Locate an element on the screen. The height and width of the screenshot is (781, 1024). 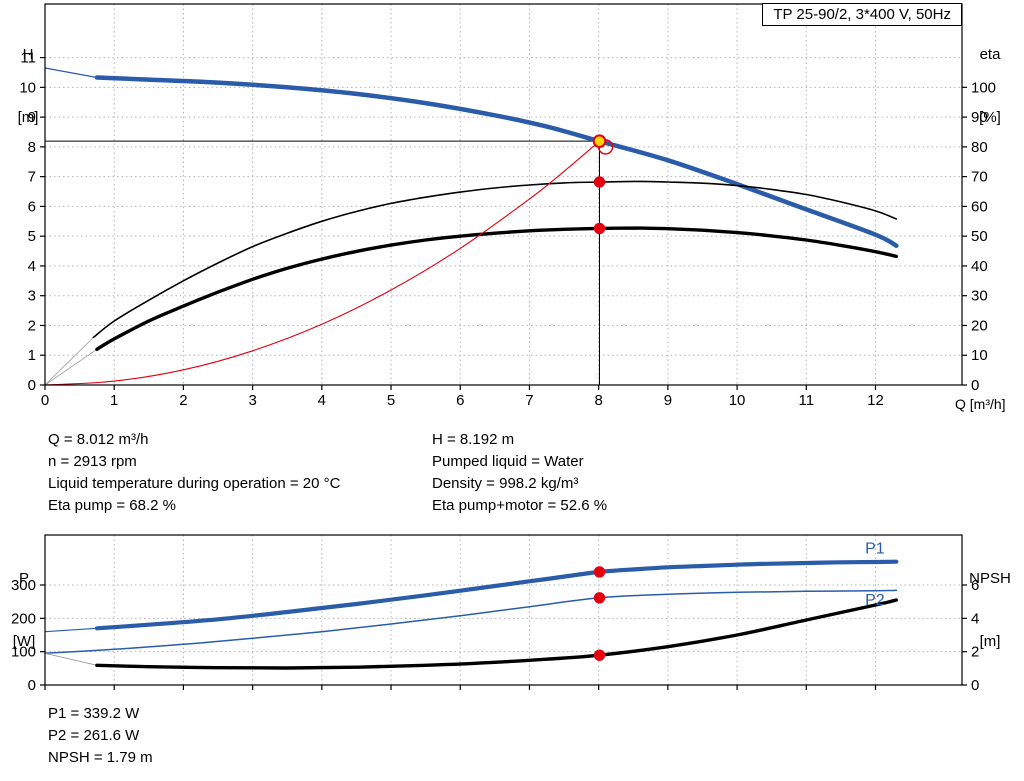
tick-label: 40 is located at coordinates (979, 266).